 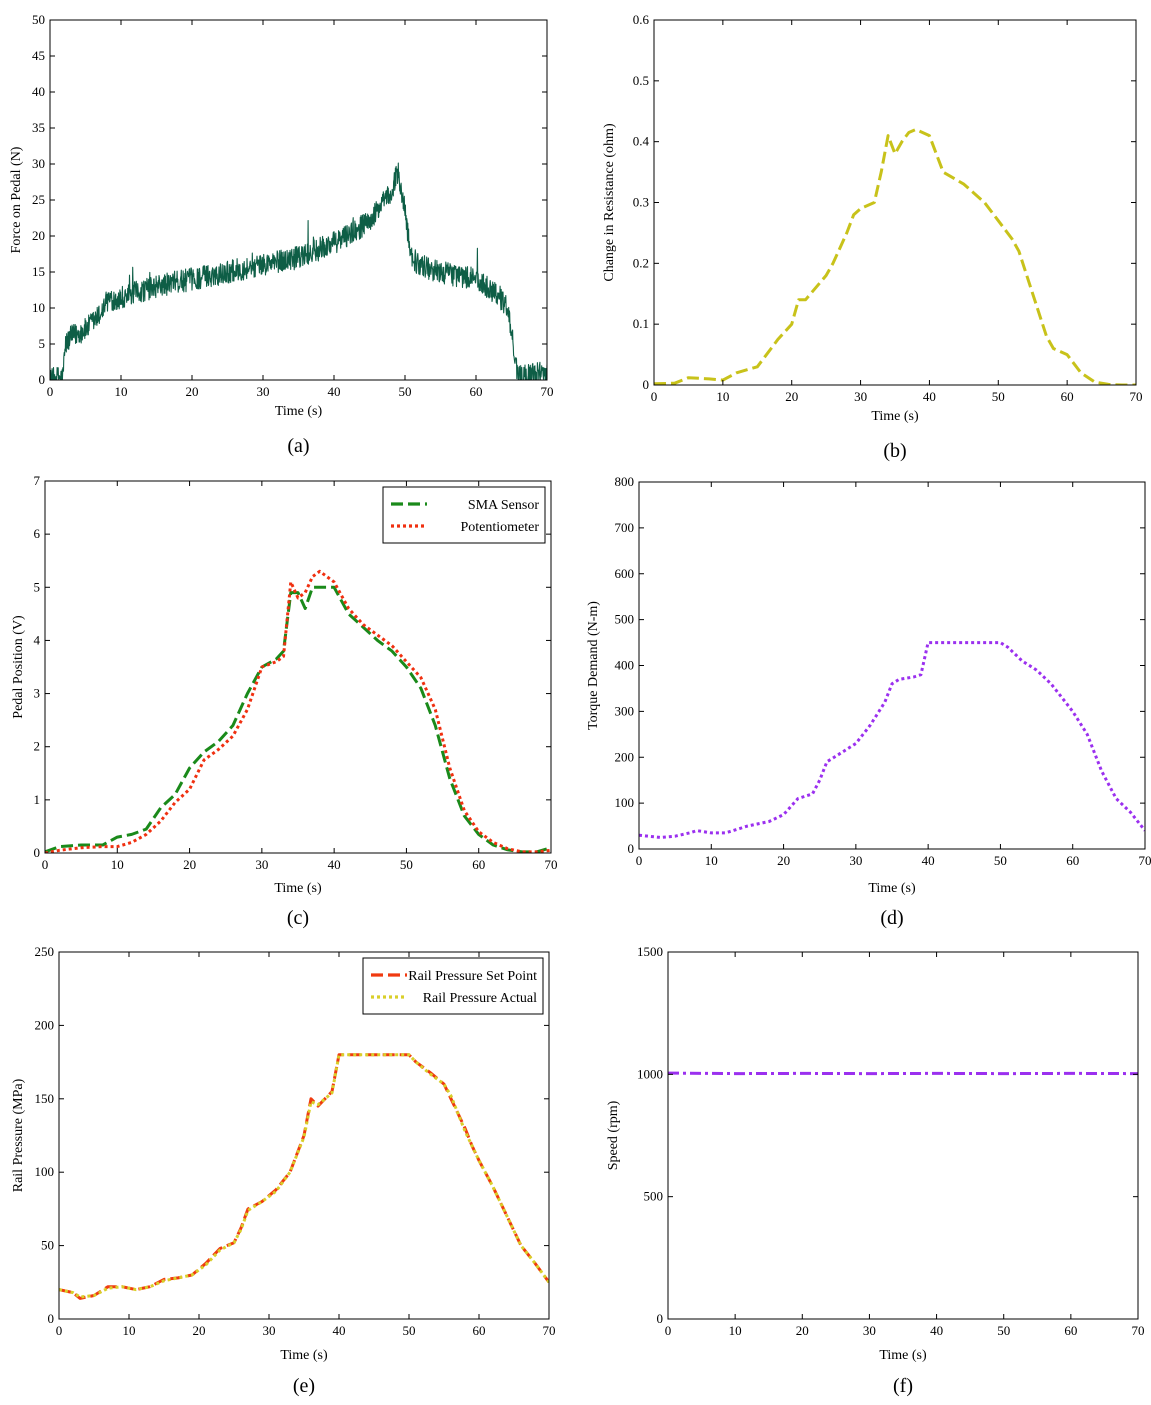 What do you see at coordinates (650, 1073) in the screenshot?
I see `y-tick-label: 1000` at bounding box center [650, 1073].